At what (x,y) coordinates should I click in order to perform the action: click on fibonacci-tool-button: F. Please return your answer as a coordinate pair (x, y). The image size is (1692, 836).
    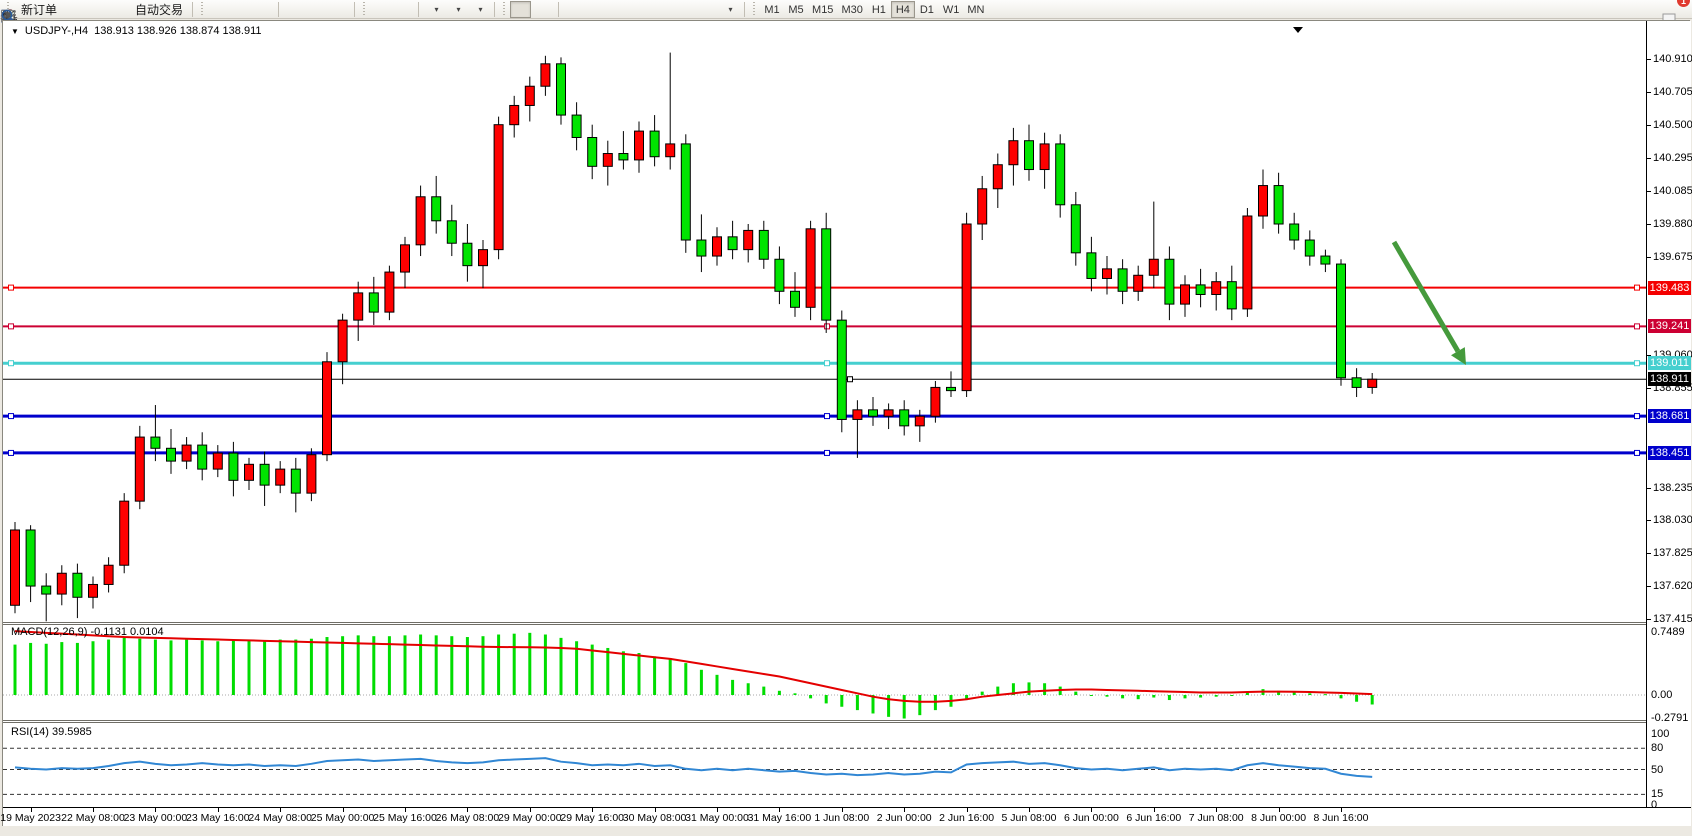
    Looking at the image, I should click on (337, 12).